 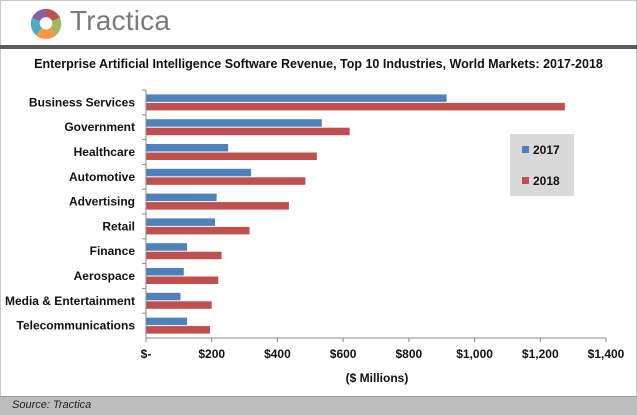 I want to click on bar-healthcare-2018, so click(x=231, y=156).